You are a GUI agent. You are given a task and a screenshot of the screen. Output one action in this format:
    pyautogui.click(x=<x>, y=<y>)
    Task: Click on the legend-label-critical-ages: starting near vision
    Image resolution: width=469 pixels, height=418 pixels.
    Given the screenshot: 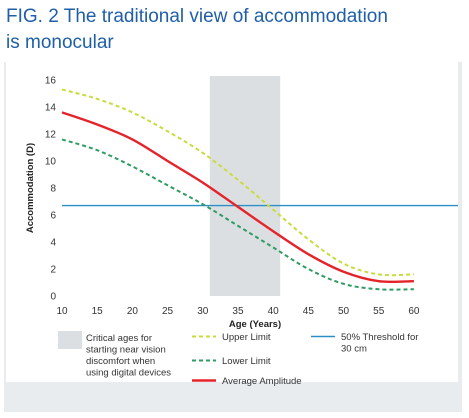 What is the action you would take?
    pyautogui.click(x=126, y=350)
    